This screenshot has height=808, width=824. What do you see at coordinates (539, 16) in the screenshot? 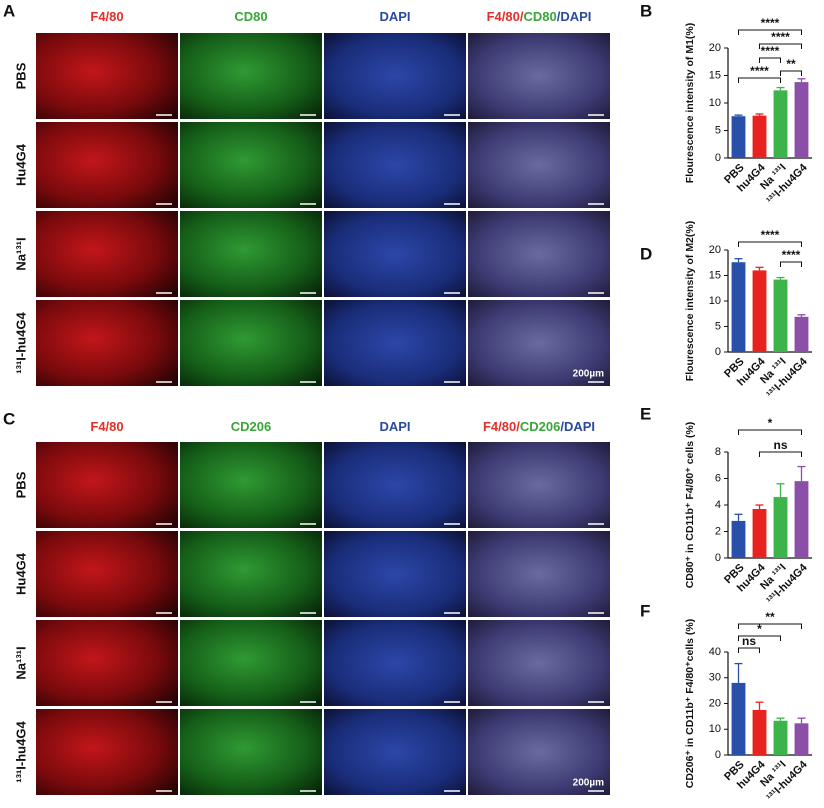
I see `column-header: F4/80/CD80/DAPI` at bounding box center [539, 16].